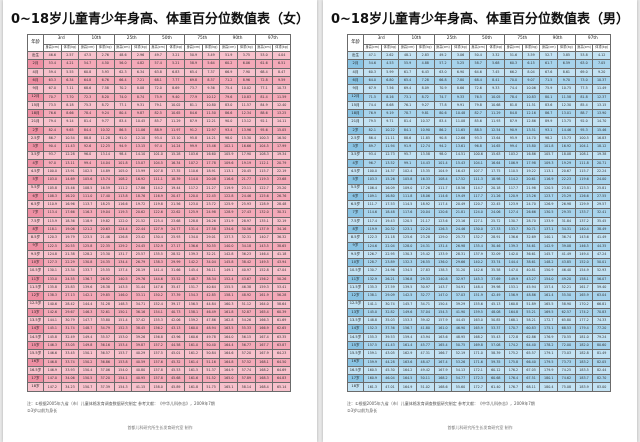 This screenshot has width=640, height=442. What do you see at coordinates (355, 304) in the screenshot?
I see `age-cell: 12.5岁` at bounding box center [355, 304].